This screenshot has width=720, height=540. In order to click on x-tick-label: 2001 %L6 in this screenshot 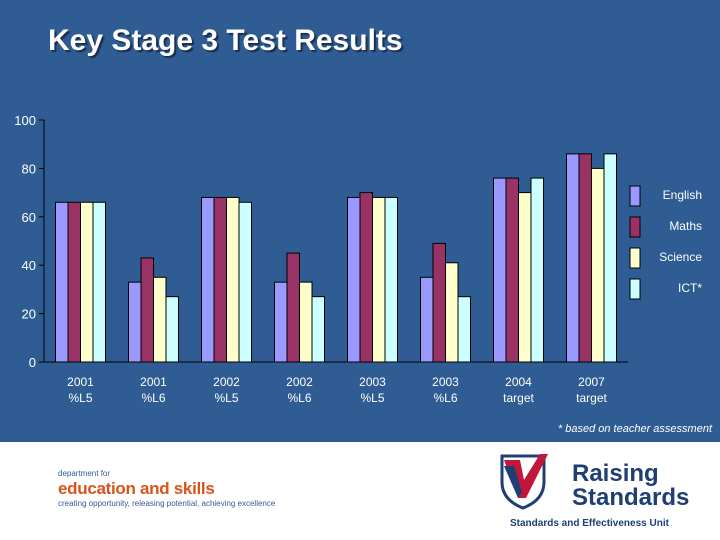, I will do `click(153, 390)`.